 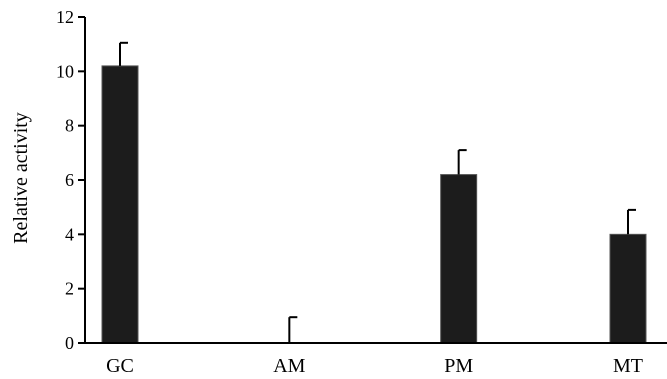 What do you see at coordinates (69, 234) in the screenshot?
I see `y-tick-label: 4` at bounding box center [69, 234].